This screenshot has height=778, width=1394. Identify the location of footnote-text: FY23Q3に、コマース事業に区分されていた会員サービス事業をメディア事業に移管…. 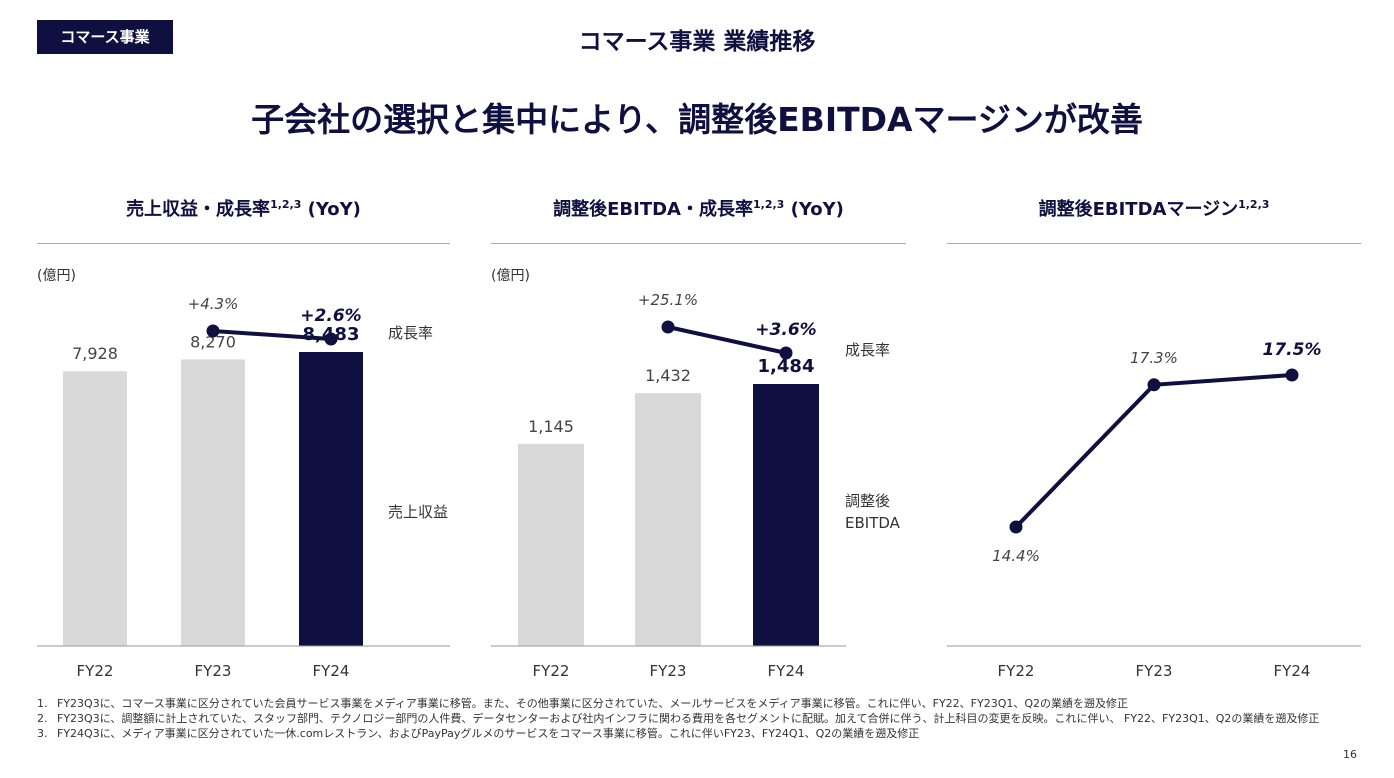
(593, 703).